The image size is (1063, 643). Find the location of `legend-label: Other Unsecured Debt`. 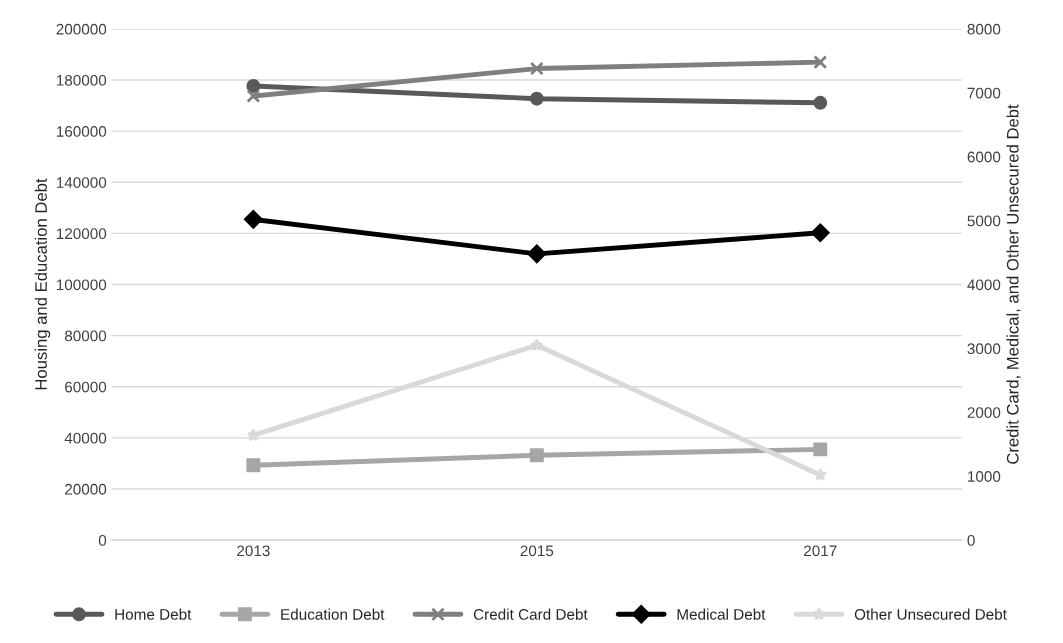

legend-label: Other Unsecured Debt is located at coordinates (930, 614).